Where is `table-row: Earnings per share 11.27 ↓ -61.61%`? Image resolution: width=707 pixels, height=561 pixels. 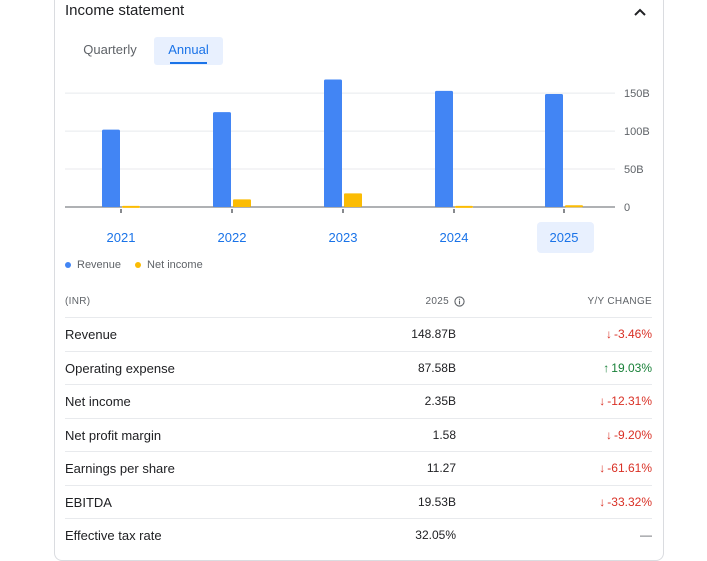
table-row: Earnings per share 11.27 ↓ -61.61% is located at coordinates (358, 468).